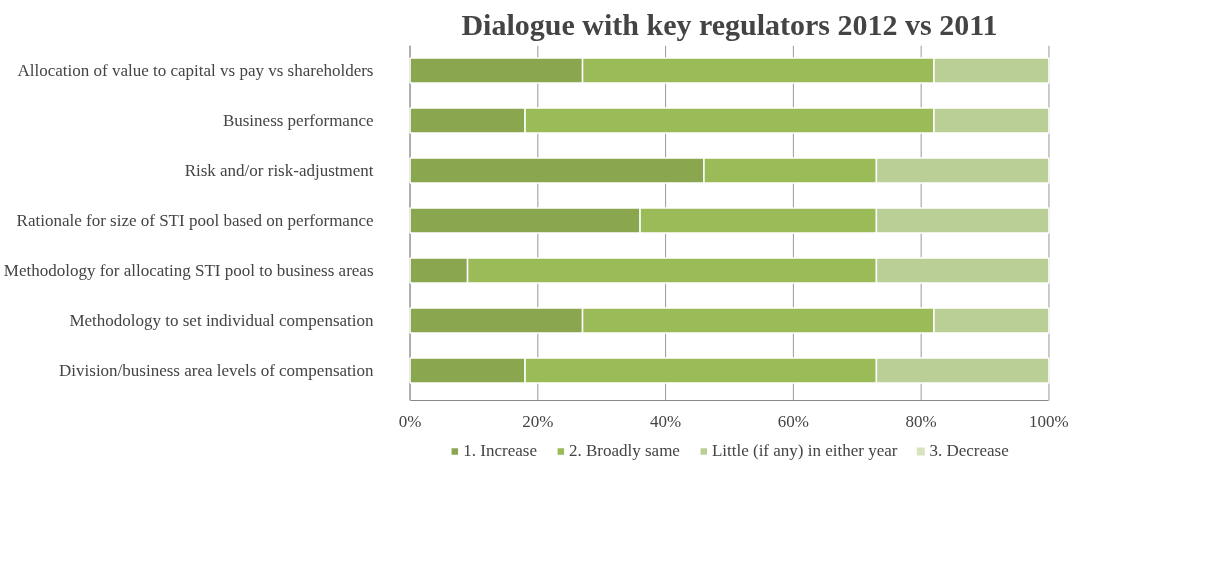 This screenshot has height=573, width=1212. I want to click on x-tick-label: 40%, so click(666, 421).